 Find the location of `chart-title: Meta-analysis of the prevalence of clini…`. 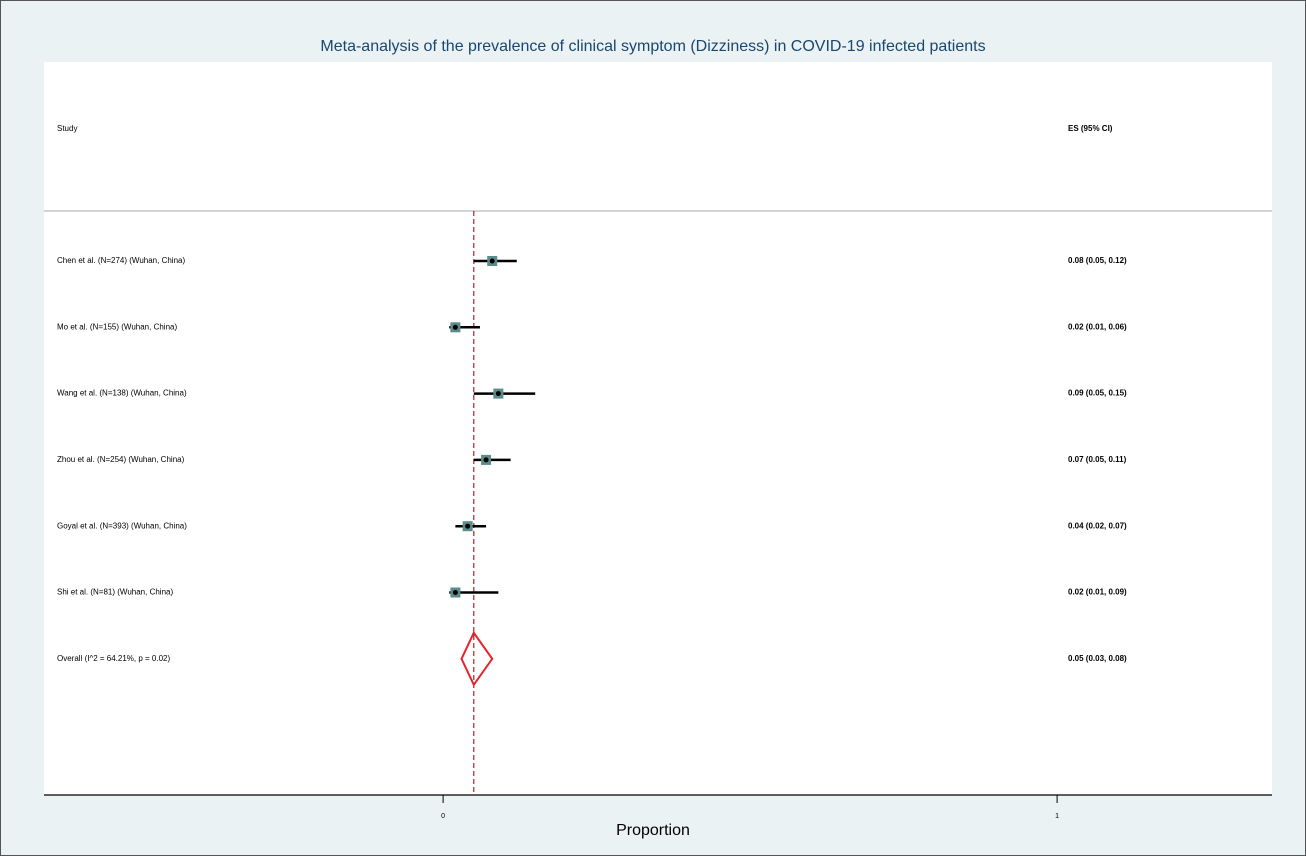

chart-title: Meta-analysis of the prevalence of clini… is located at coordinates (652, 46).